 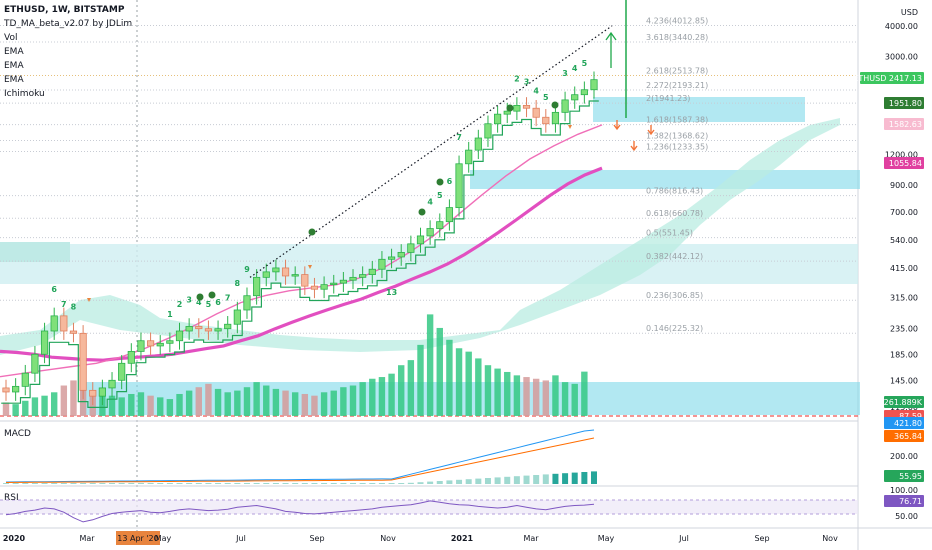 I want to click on indicator-vol: Vol, so click(x=11, y=38).